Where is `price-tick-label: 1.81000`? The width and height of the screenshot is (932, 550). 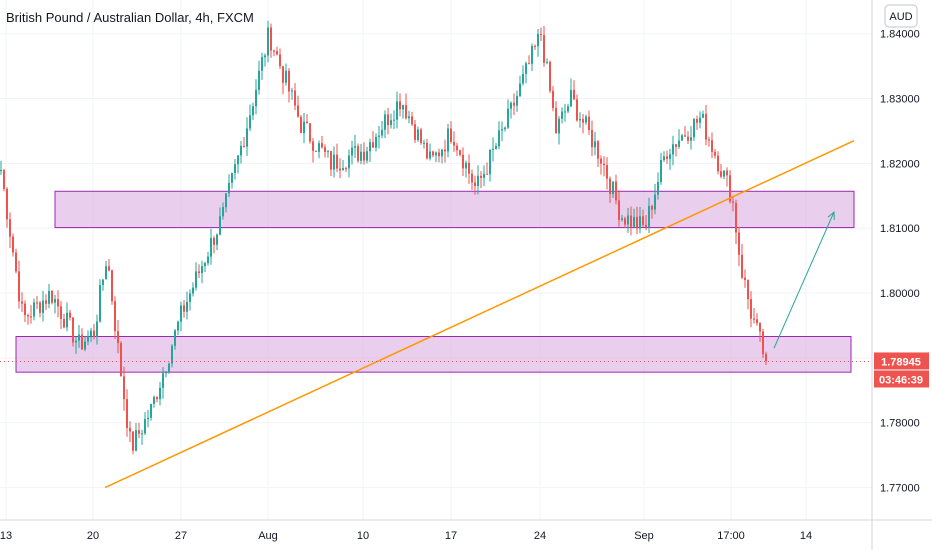
price-tick-label: 1.81000 is located at coordinates (900, 229).